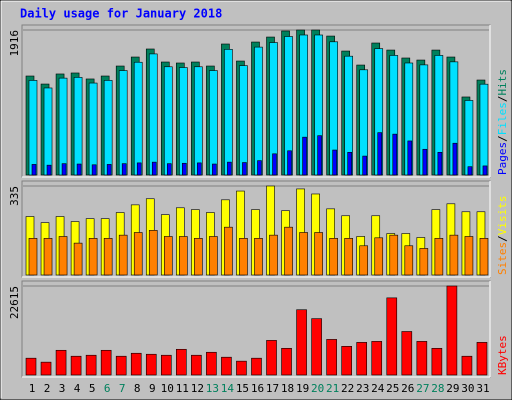  What do you see at coordinates (502, 82) in the screenshot?
I see `legend-entry: Hits` at bounding box center [502, 82].